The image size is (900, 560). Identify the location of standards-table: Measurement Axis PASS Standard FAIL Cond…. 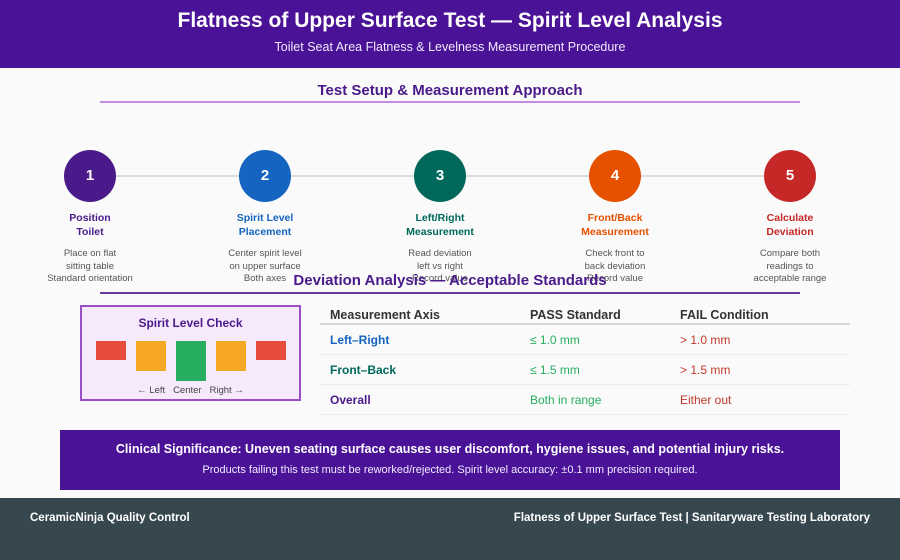
(585, 359).